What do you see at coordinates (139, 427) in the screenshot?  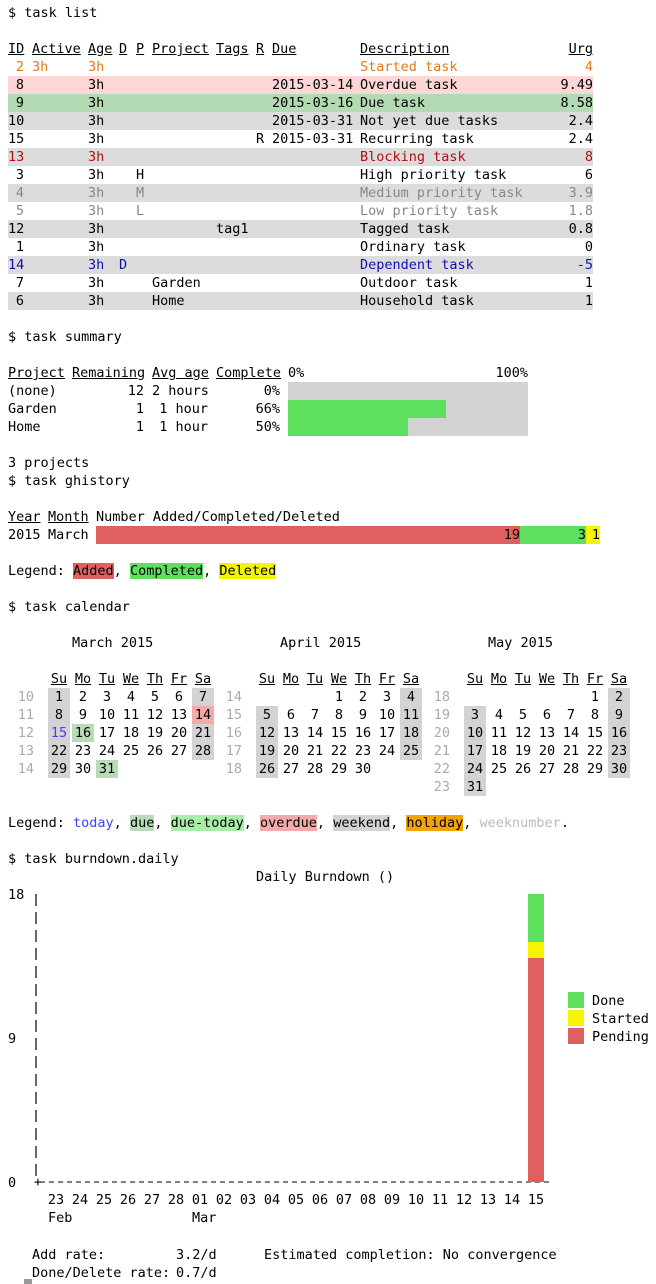 I see `summary-remaining: 1` at bounding box center [139, 427].